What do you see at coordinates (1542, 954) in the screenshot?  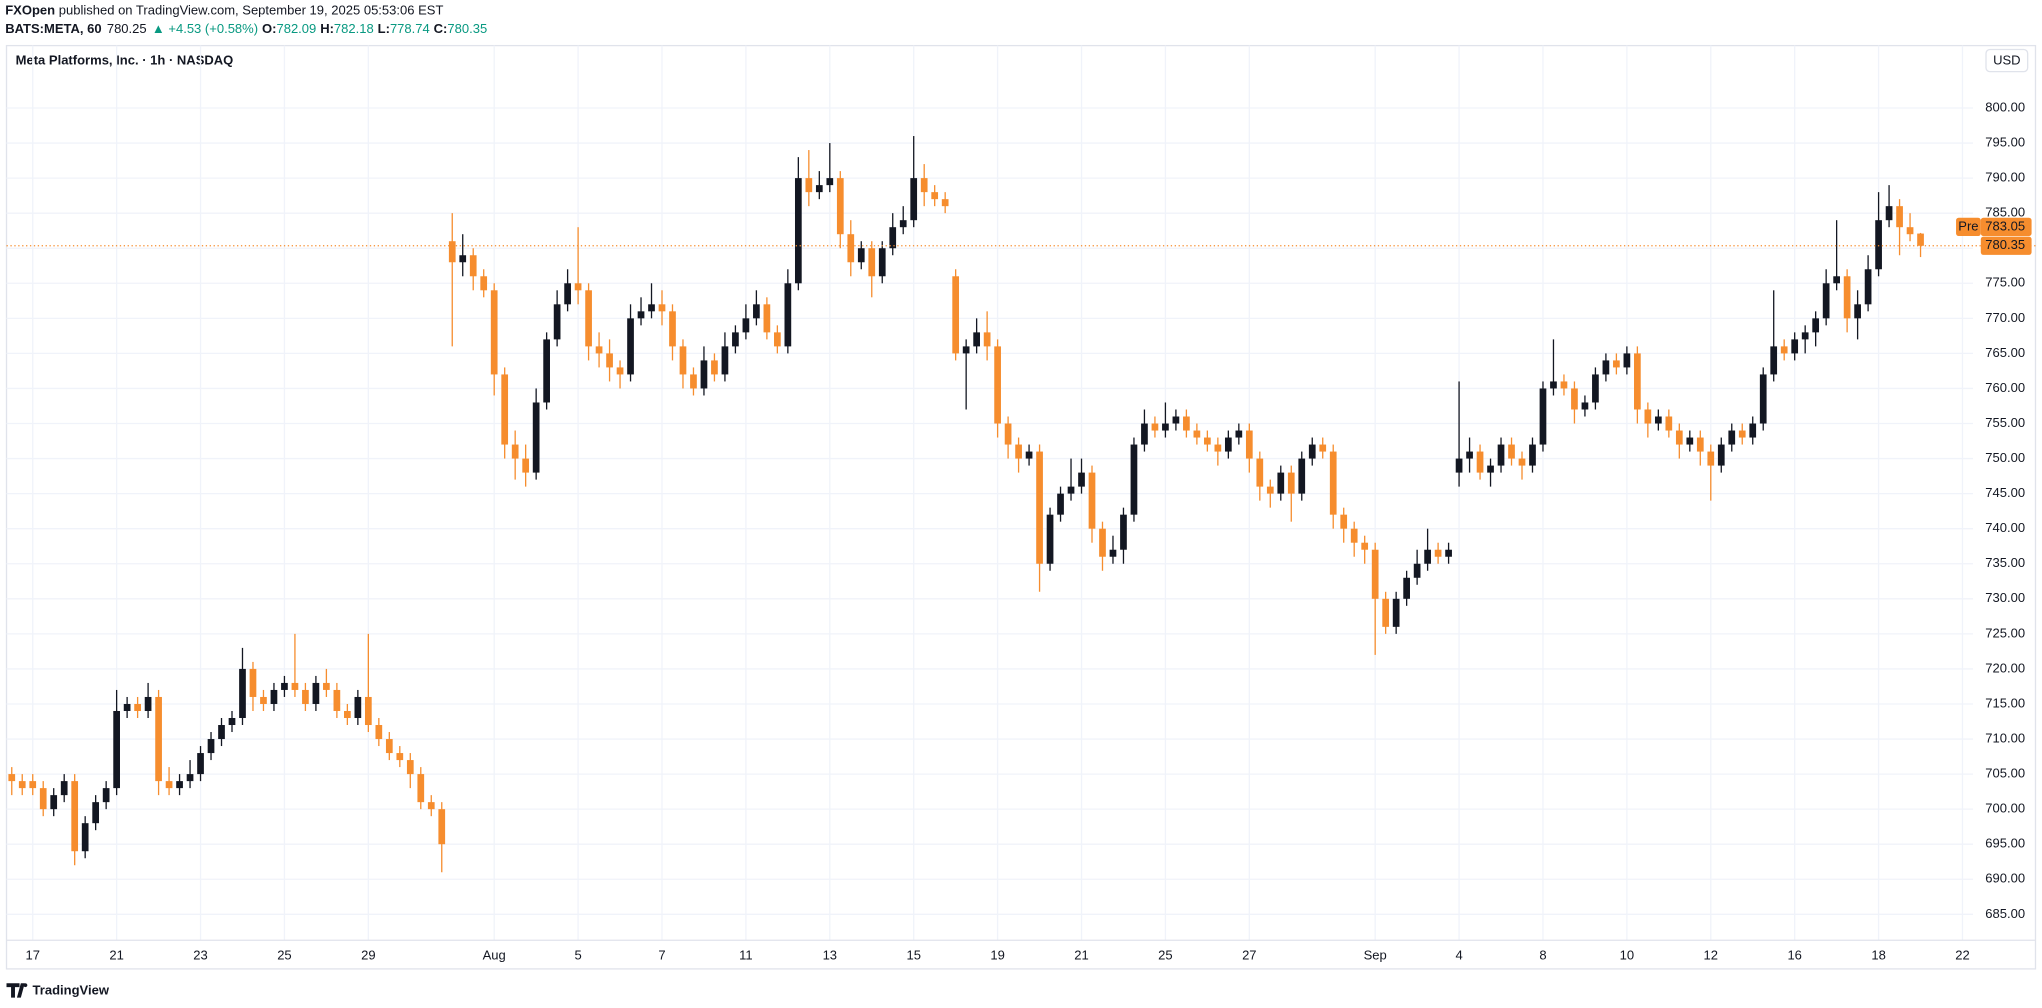 I see `x-tick-label: 8` at bounding box center [1542, 954].